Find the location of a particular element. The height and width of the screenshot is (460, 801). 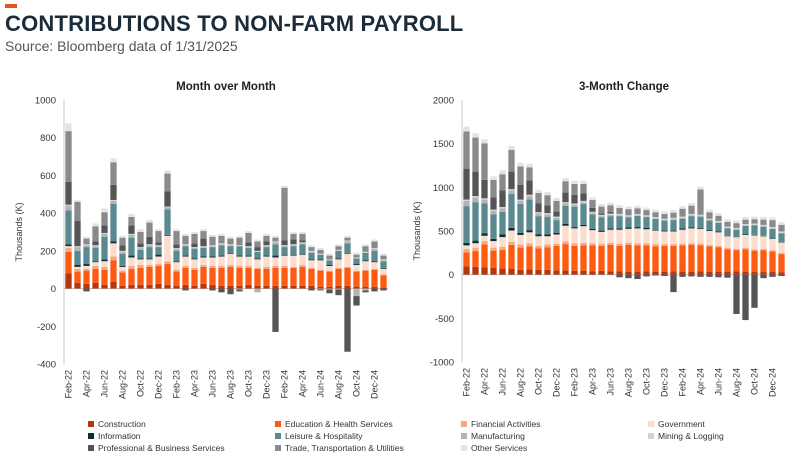

legend-label-leisure: Leisure & Hospitality is located at coordinates (324, 436).